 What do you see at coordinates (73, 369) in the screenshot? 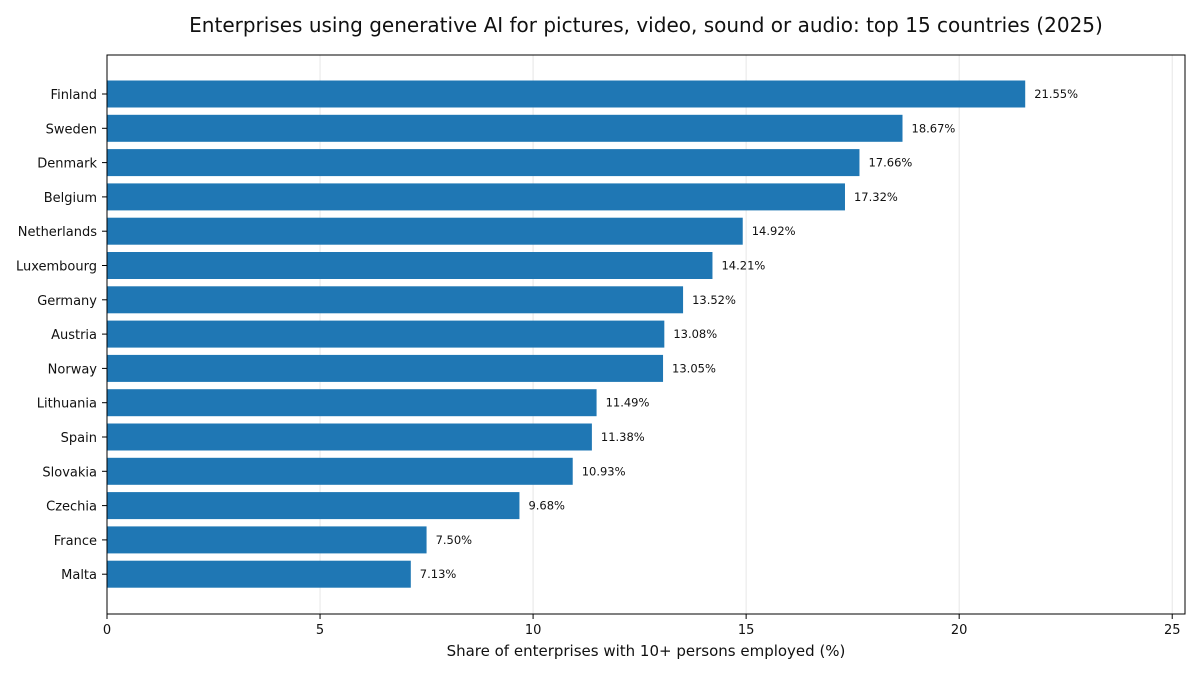
I see `category-label-norway: Norway` at bounding box center [73, 369].